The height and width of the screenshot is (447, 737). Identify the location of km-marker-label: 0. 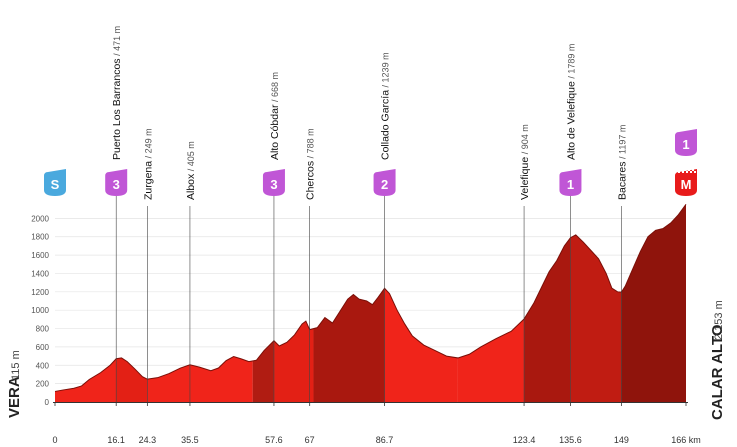
(54, 440).